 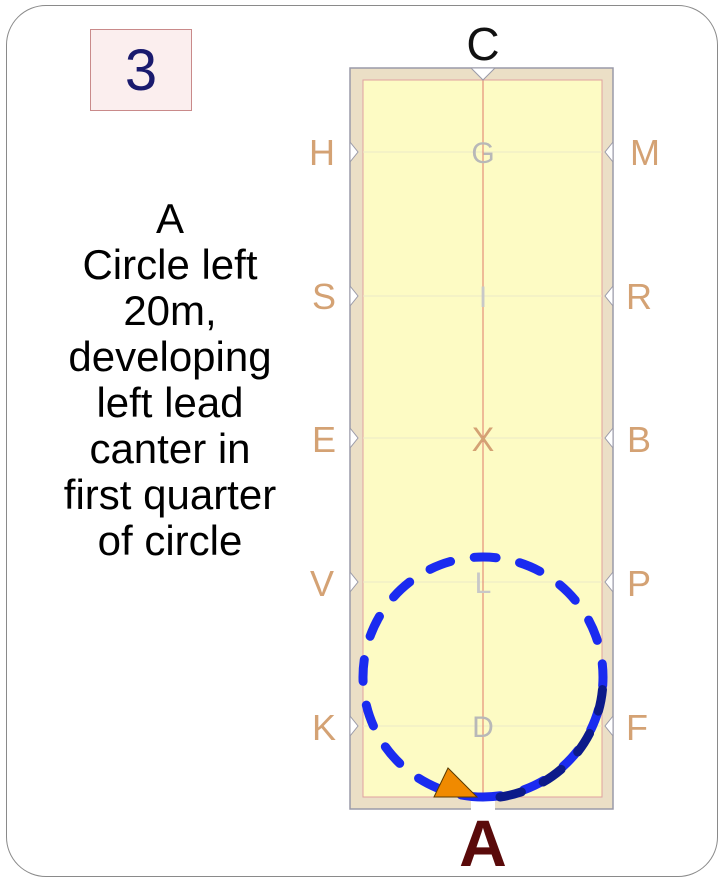 I want to click on letter-p: P, so click(x=639, y=583).